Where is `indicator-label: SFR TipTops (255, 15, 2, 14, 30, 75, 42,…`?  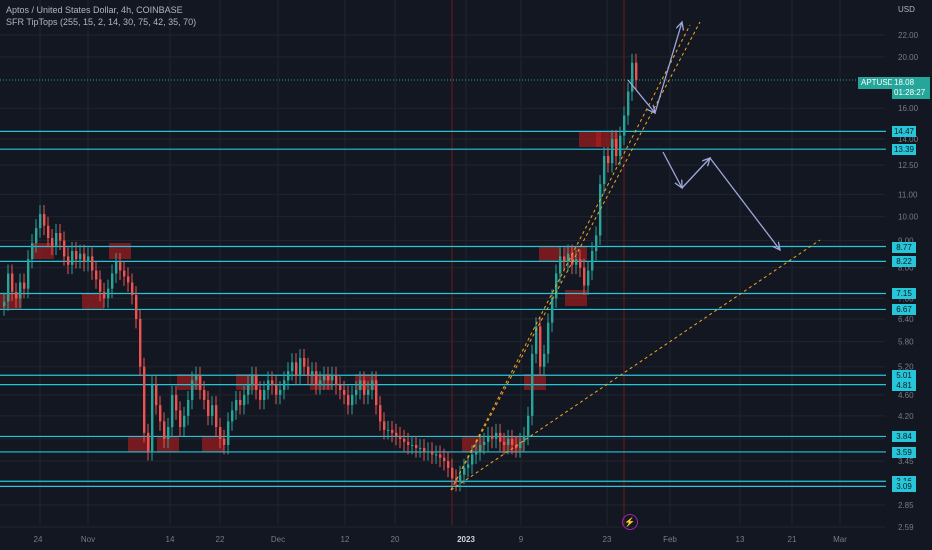 indicator-label: SFR TipTops (255, 15, 2, 14, 30, 75, 42,… is located at coordinates (101, 22).